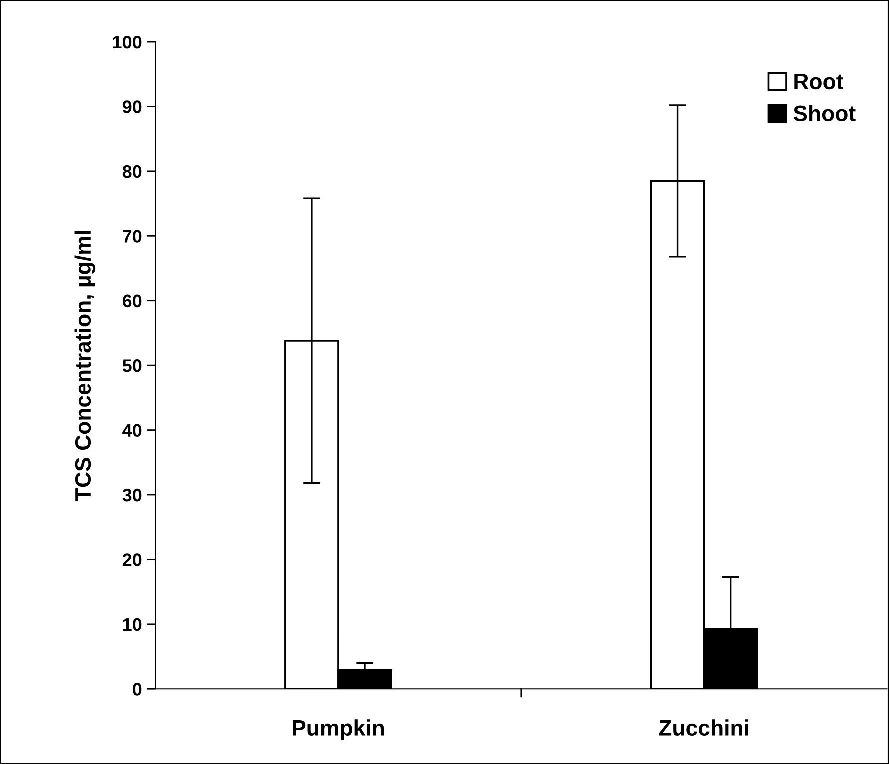 The image size is (889, 764). I want to click on y-tick-label: 70, so click(132, 236).